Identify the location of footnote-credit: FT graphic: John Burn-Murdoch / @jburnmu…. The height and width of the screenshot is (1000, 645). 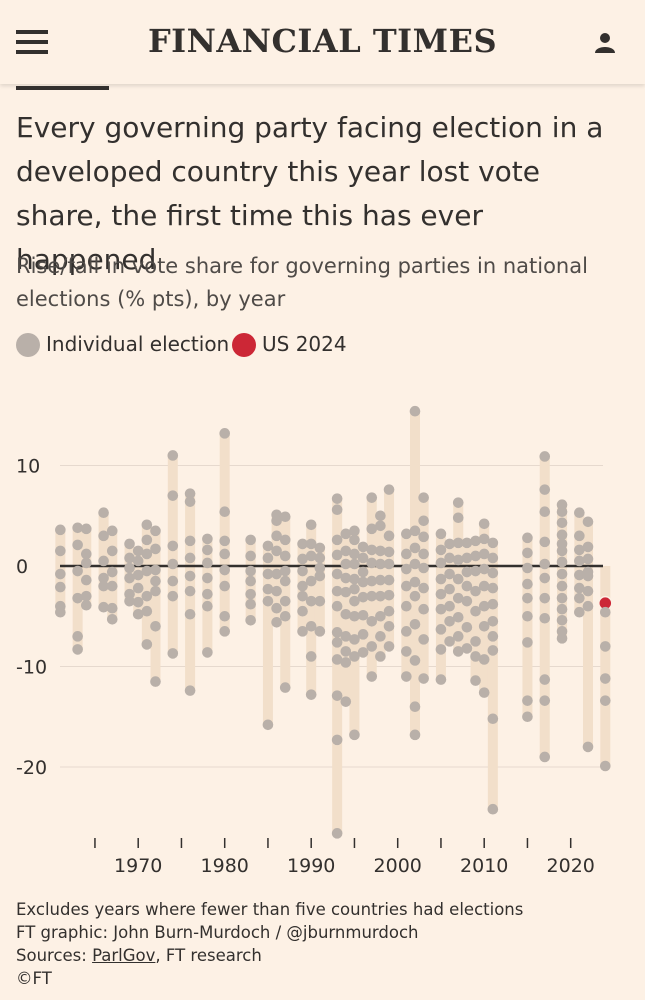
(217, 932).